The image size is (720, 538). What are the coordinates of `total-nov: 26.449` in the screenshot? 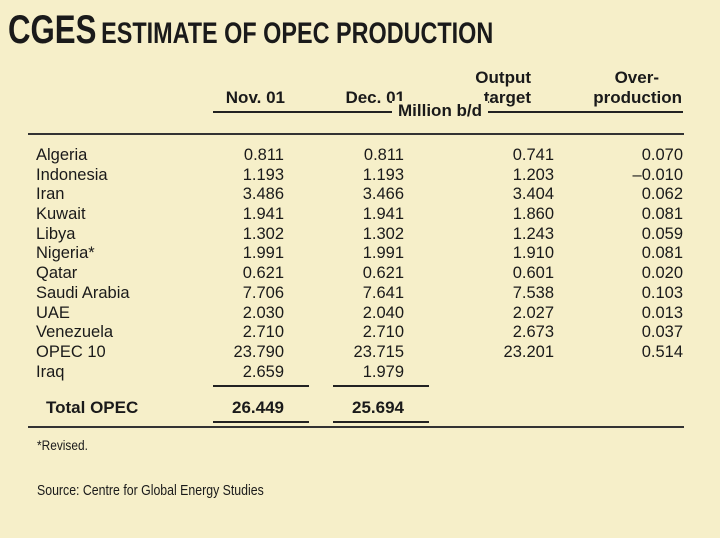 It's located at (258, 407).